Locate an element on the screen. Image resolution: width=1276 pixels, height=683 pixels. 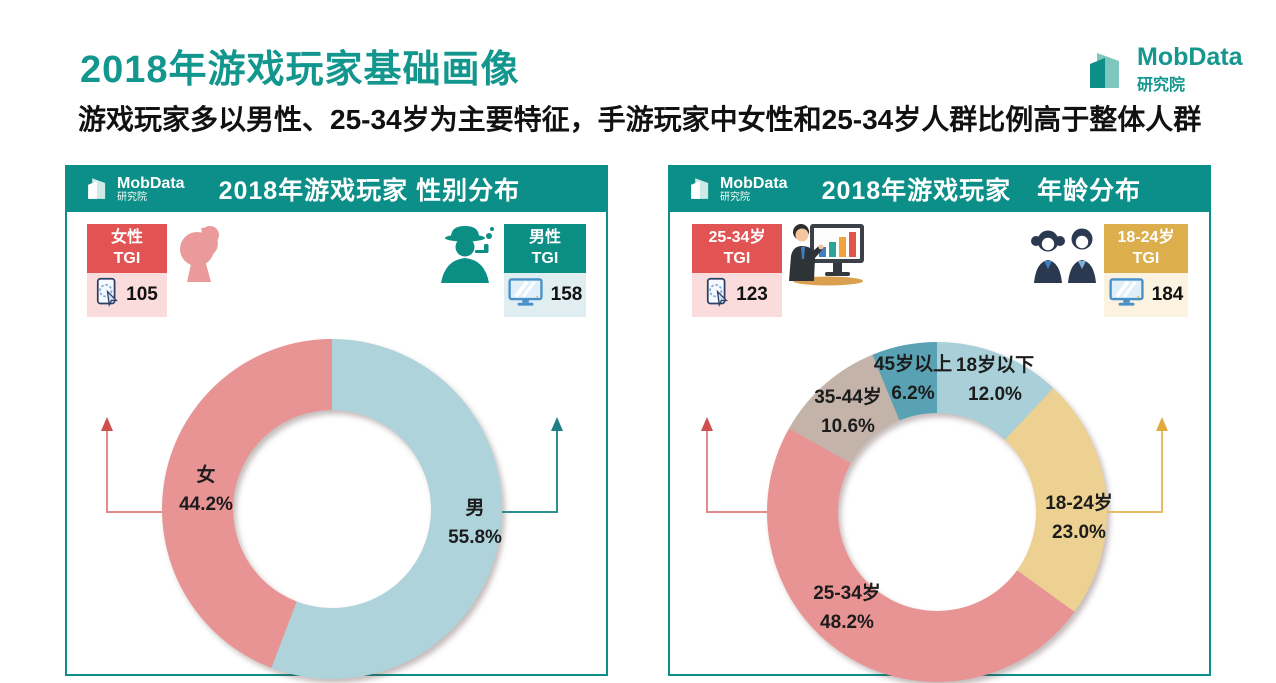
badge-label: 18-24岁 is located at coordinates (1146, 237).